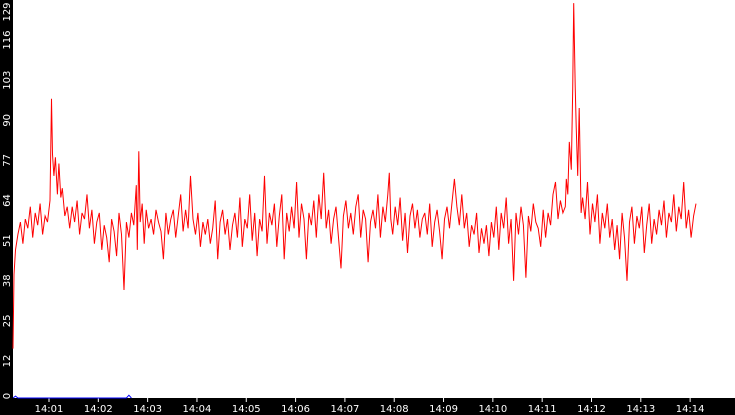 This screenshot has width=735, height=415. What do you see at coordinates (7, 80) in the screenshot?
I see `y-tick-label: 103` at bounding box center [7, 80].